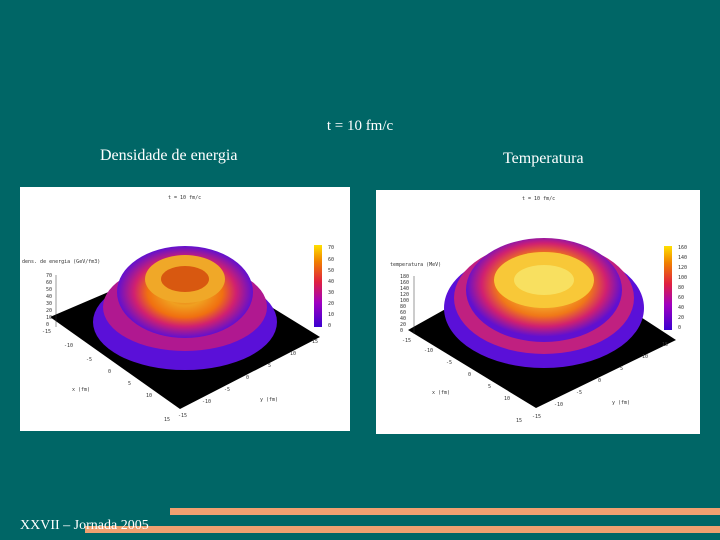  What do you see at coordinates (84, 525) in the screenshot?
I see `footer-text: XXVII – Jornada 2005` at bounding box center [84, 525].